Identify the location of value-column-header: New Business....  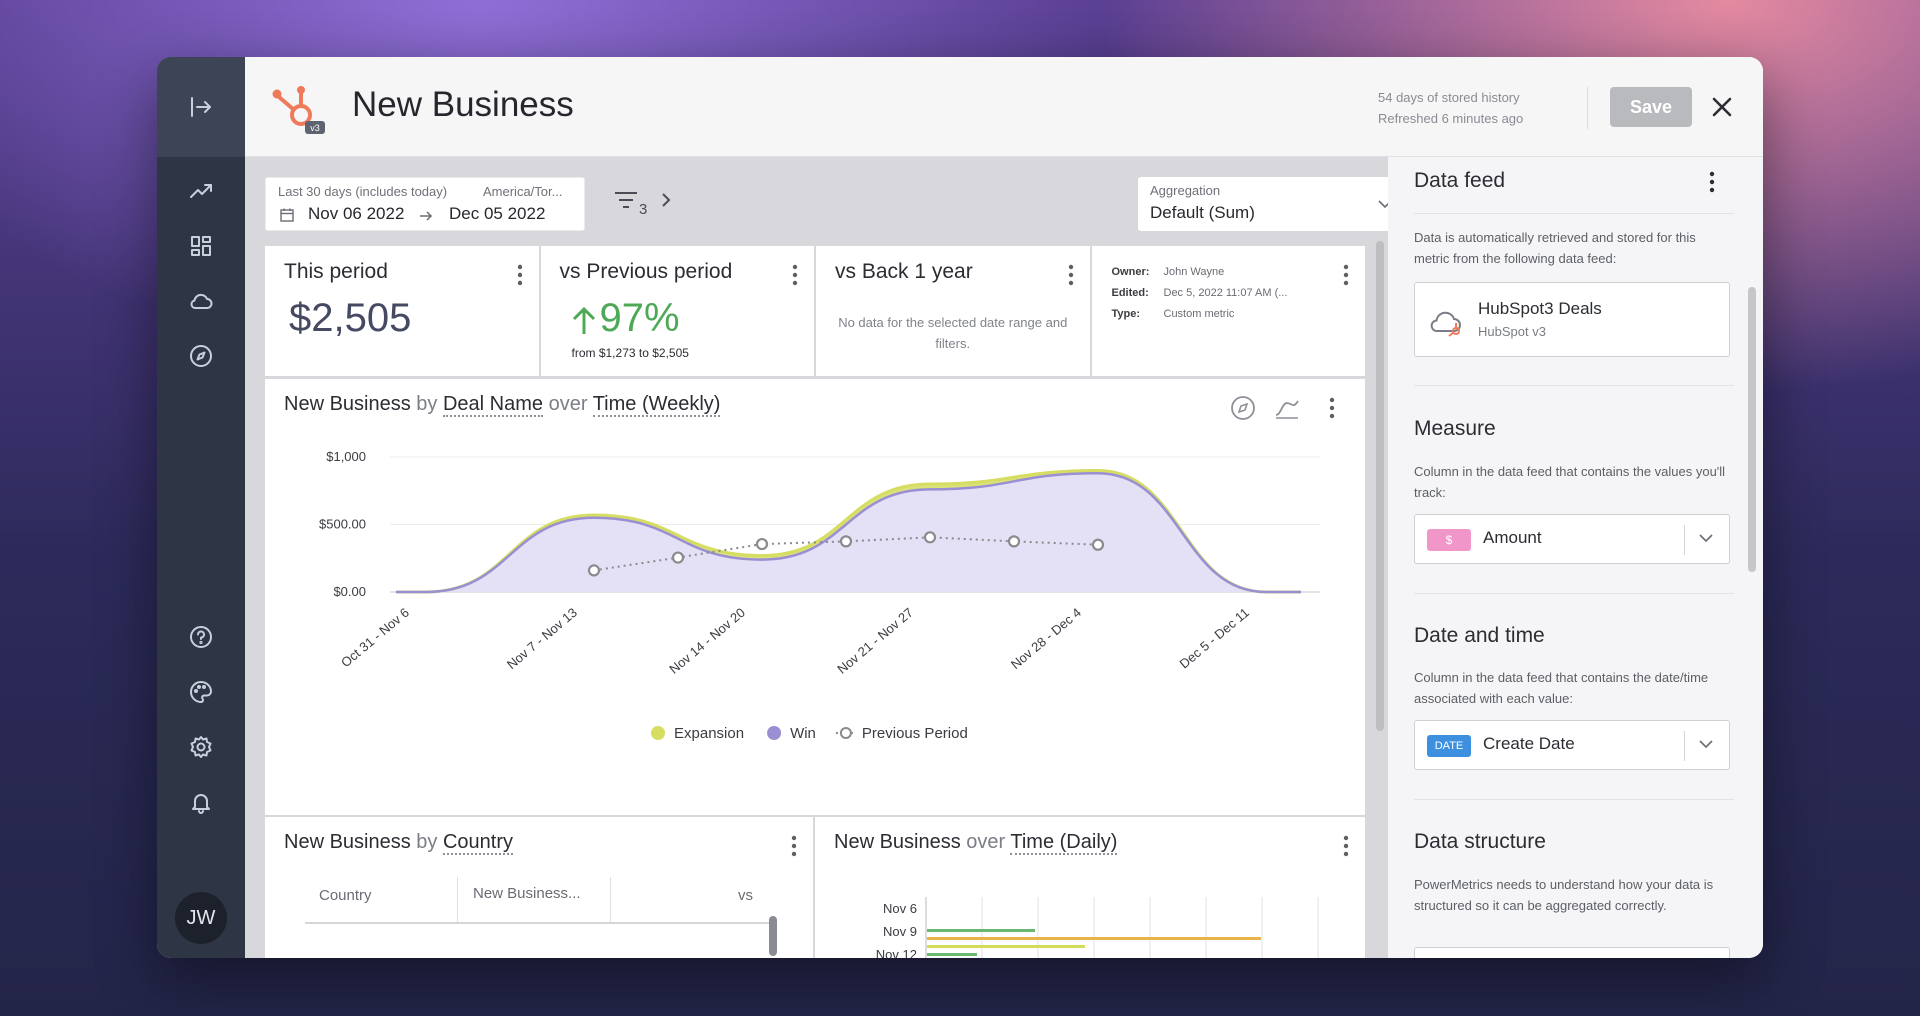
(527, 893).